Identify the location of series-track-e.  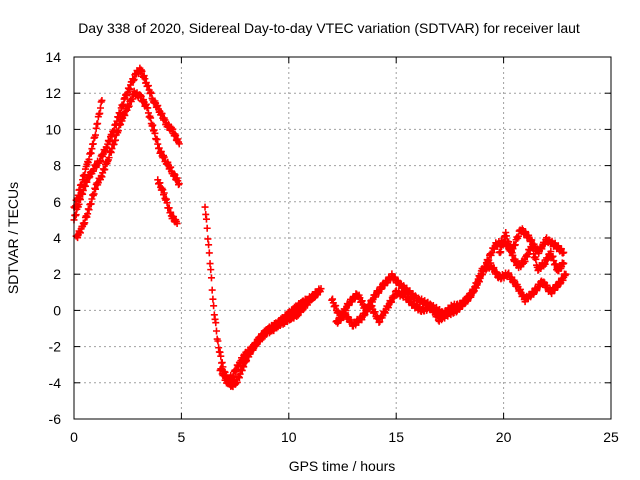
(263, 297).